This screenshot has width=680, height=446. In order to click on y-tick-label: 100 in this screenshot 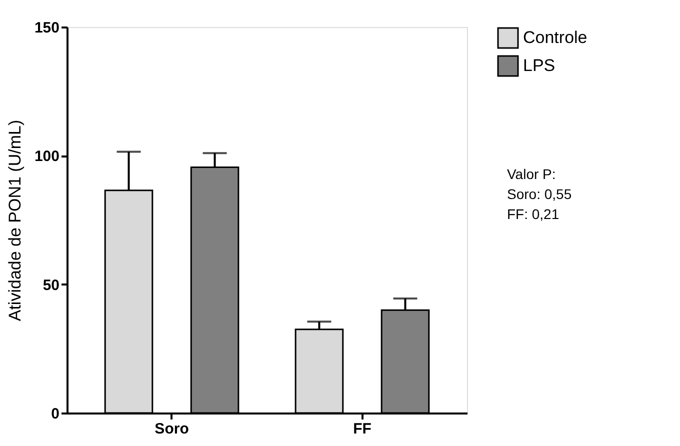, I will do `click(47, 157)`.